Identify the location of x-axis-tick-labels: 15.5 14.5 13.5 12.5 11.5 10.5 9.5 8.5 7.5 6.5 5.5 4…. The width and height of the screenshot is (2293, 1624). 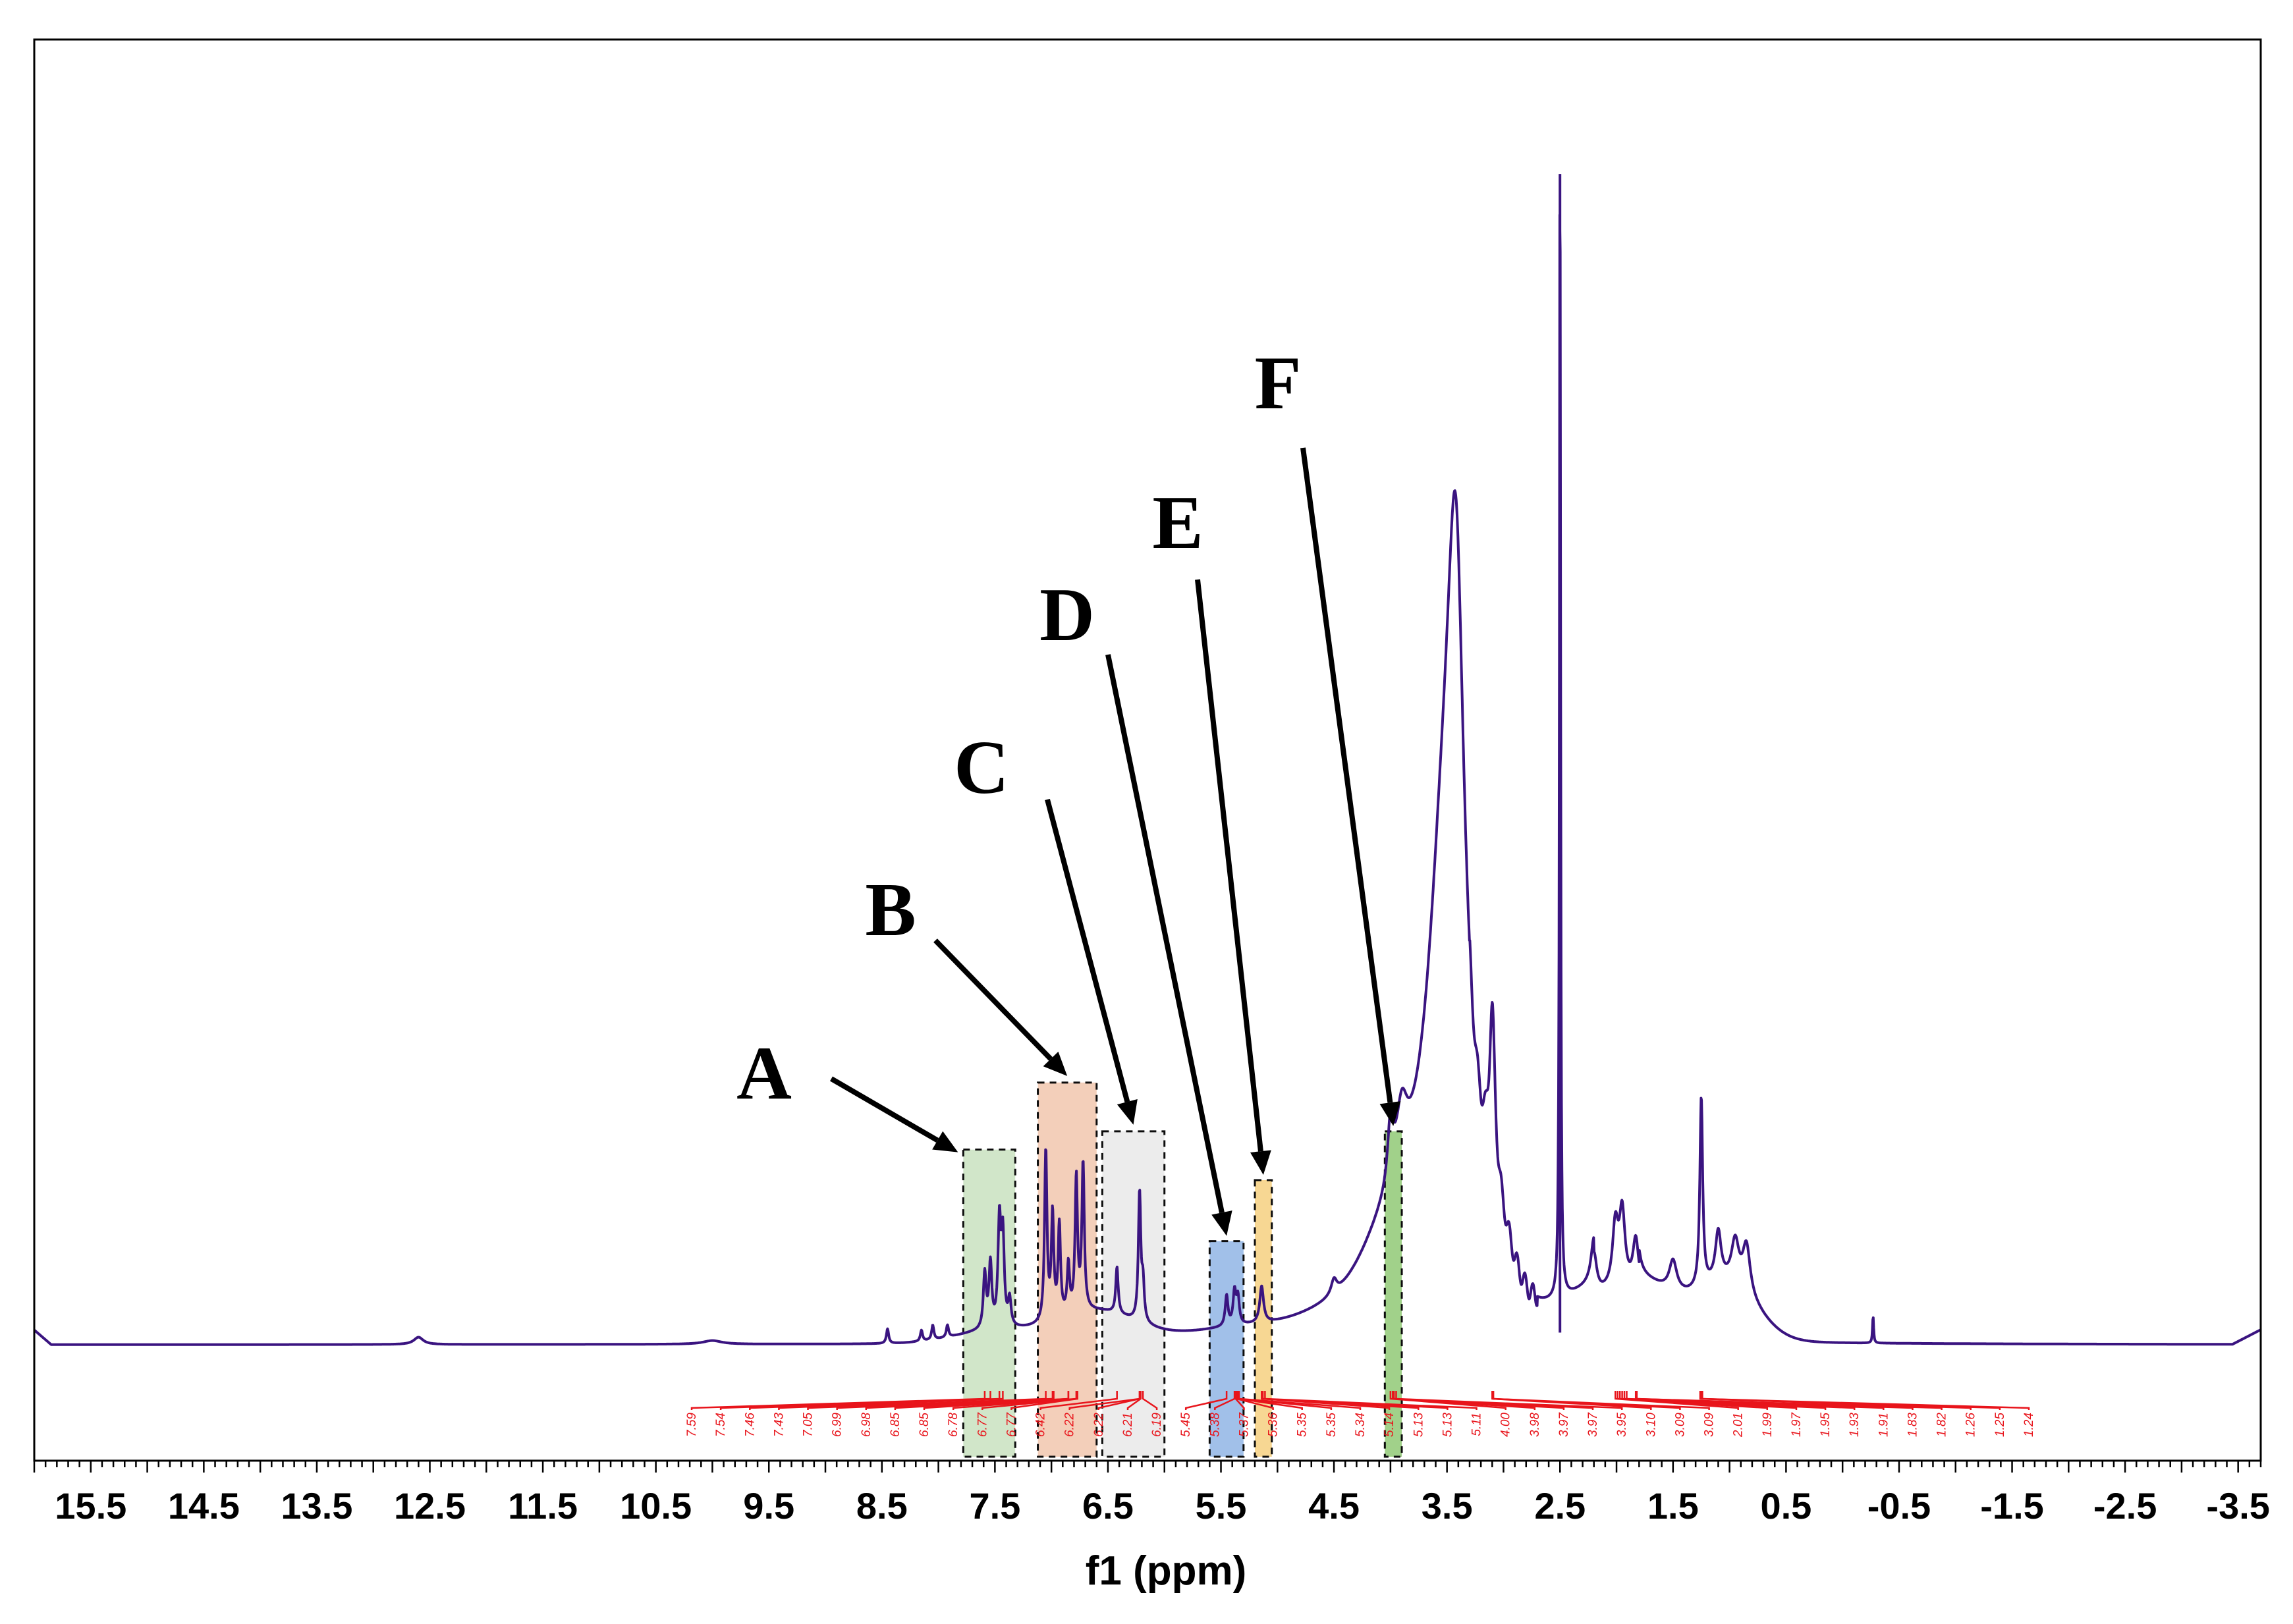
(1162, 1506).